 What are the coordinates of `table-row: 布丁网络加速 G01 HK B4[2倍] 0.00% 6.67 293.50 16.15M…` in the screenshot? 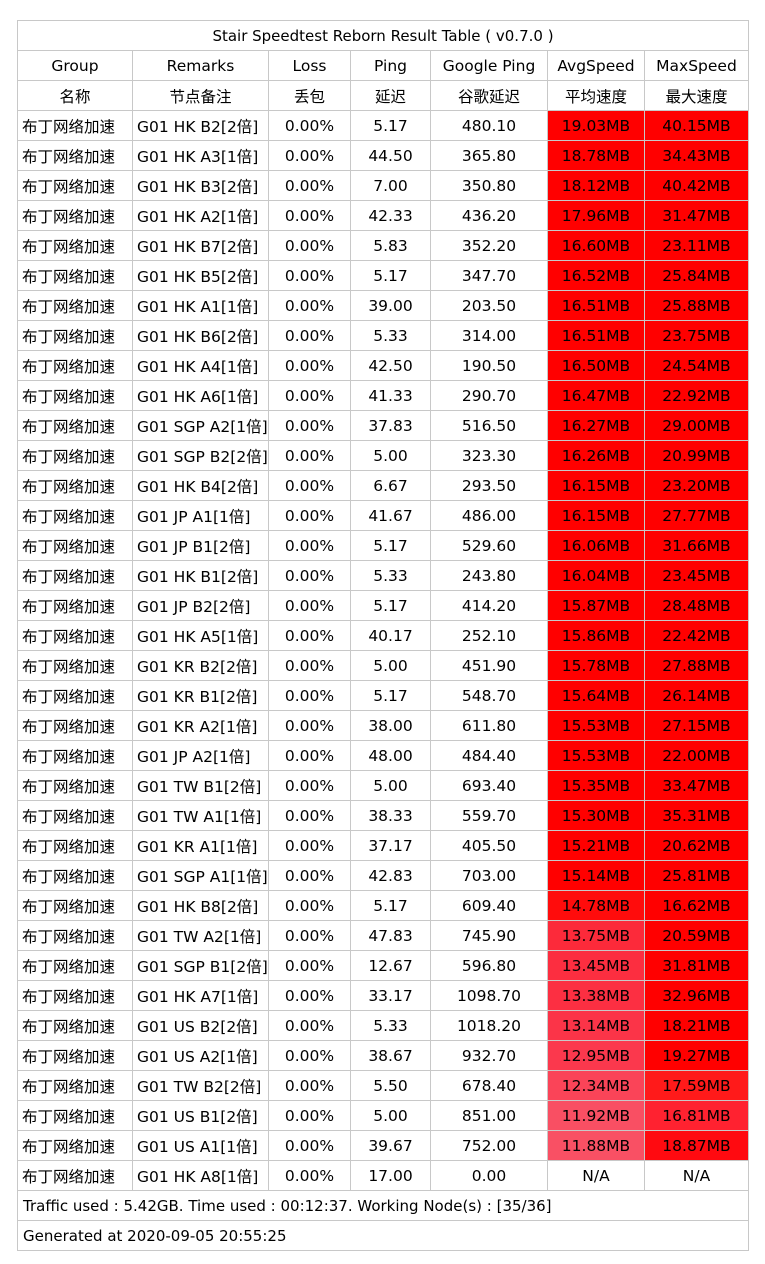 It's located at (383, 485).